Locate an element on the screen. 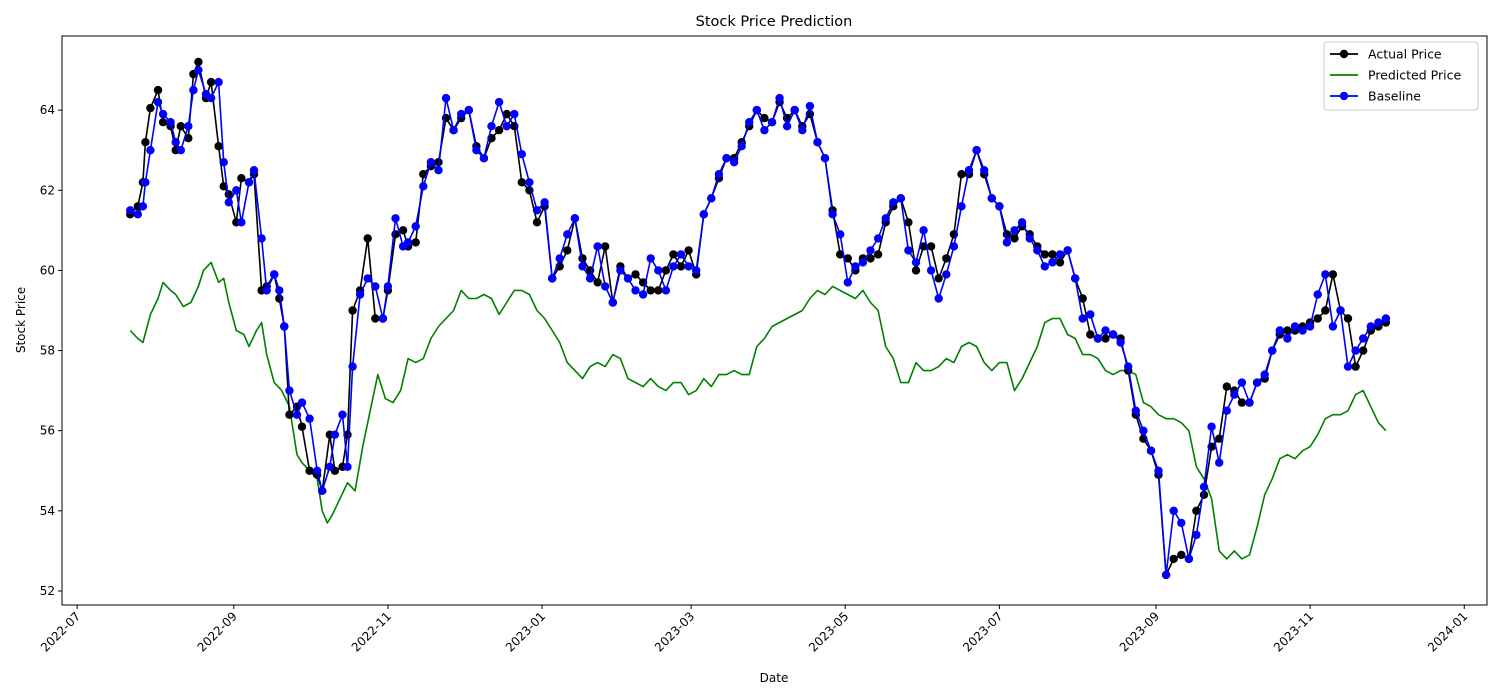 Image resolution: width=1500 pixels, height=700 pixels. y-axis: 52 54 56 58 60 62 64 is located at coordinates (51, 350).